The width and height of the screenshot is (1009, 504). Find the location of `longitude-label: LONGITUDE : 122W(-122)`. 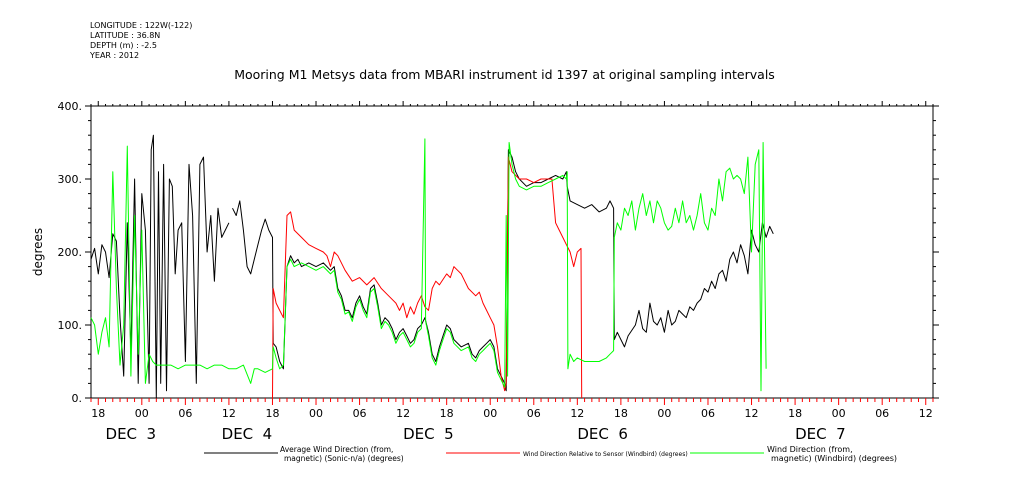

longitude-label: LONGITUDE : 122W(-122) is located at coordinates (141, 25).